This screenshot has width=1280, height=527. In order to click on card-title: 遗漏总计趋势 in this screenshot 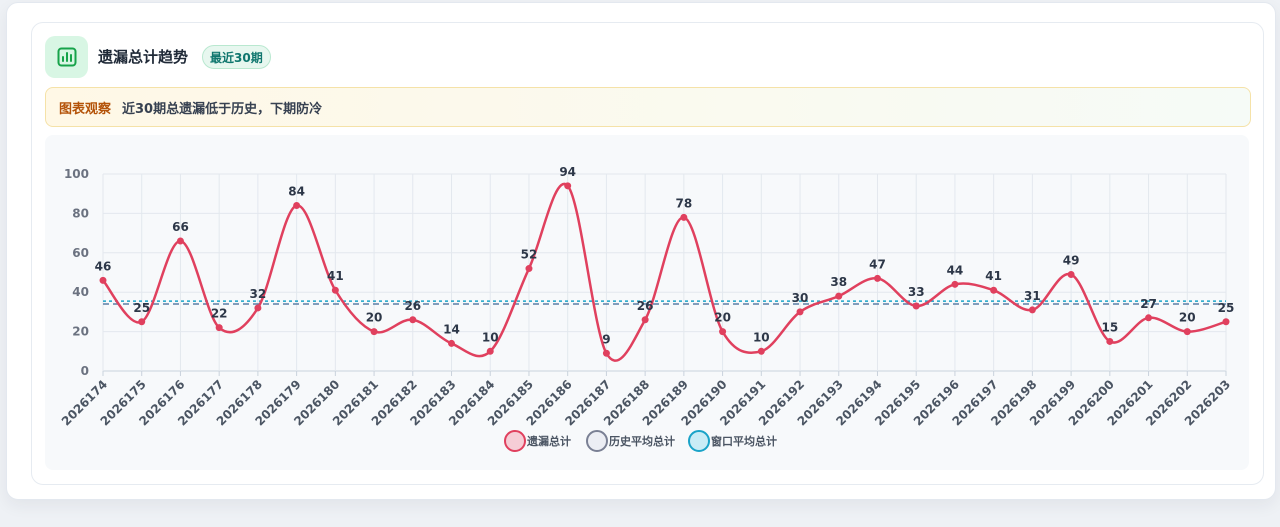, I will do `click(143, 57)`.